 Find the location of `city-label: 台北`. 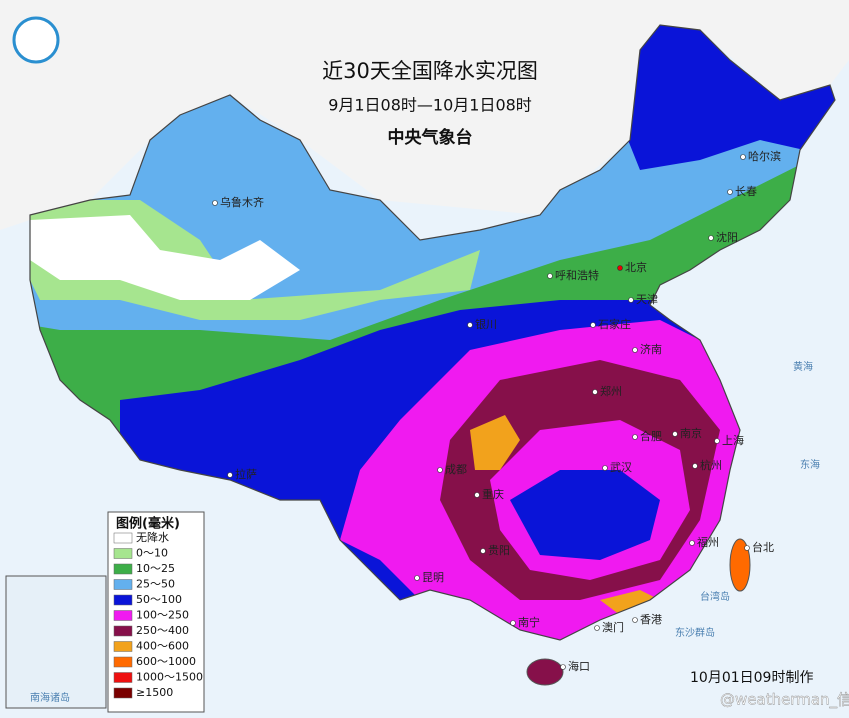

city-label: 台北 is located at coordinates (763, 547).